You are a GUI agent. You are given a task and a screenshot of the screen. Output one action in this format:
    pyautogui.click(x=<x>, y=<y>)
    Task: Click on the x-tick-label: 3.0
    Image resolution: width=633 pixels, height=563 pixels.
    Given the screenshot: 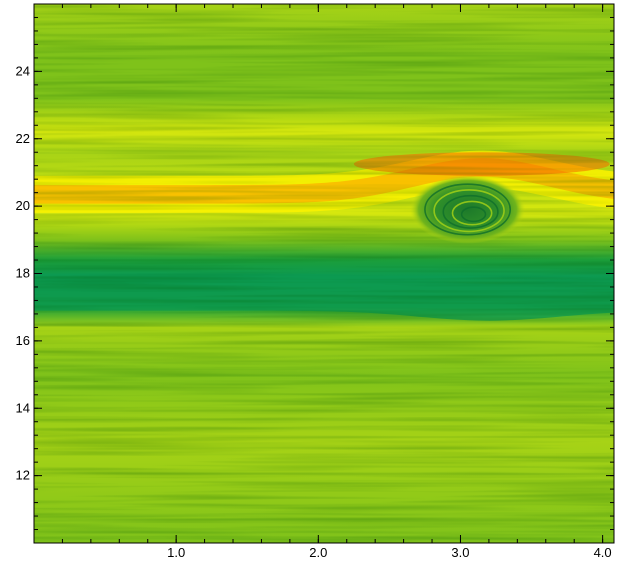 What is the action you would take?
    pyautogui.click(x=460, y=552)
    